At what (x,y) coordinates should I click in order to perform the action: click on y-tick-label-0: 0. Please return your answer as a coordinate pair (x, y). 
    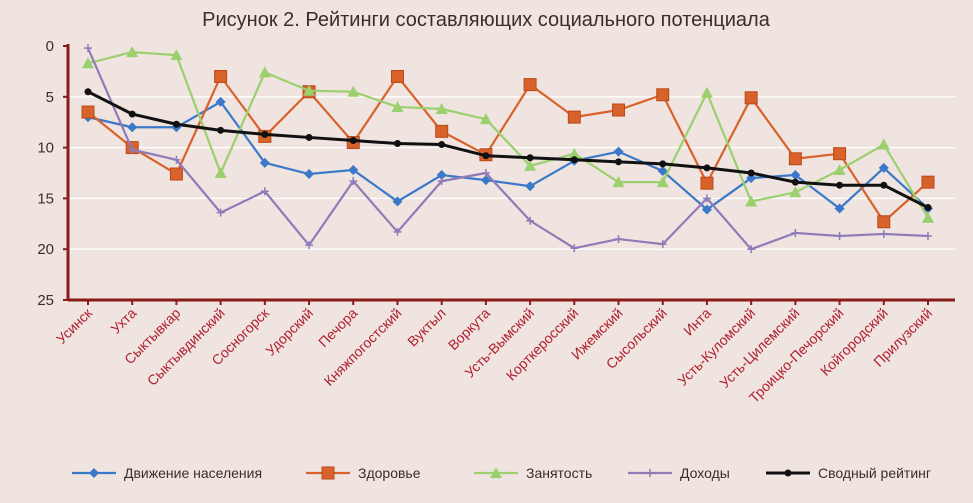
    Looking at the image, I should click on (50, 46).